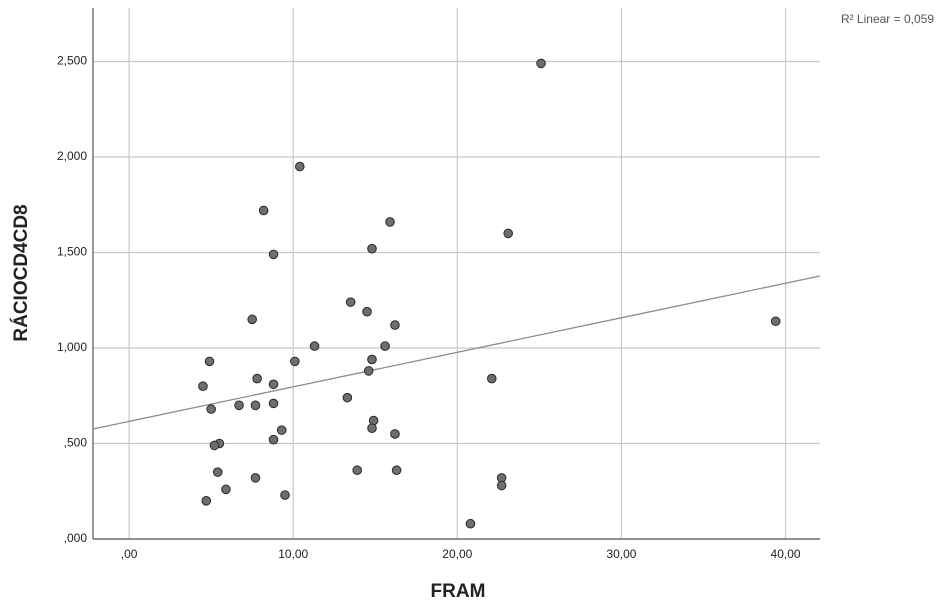 This screenshot has height=604, width=938. Describe the element at coordinates (457, 554) in the screenshot. I see `x-tick-label: 20,00` at that location.